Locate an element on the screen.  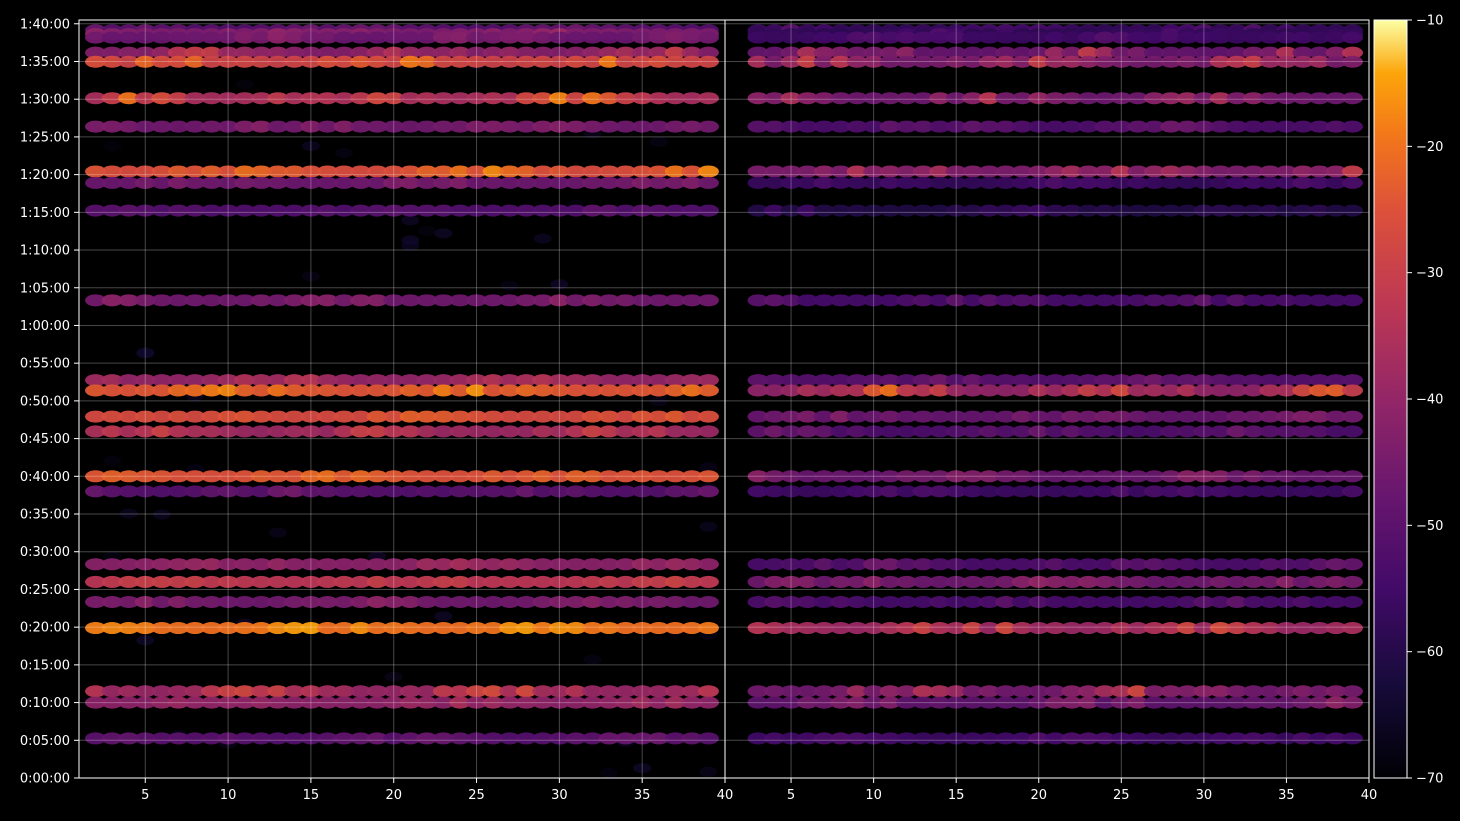
haze-blob is located at coordinates (426, 230).